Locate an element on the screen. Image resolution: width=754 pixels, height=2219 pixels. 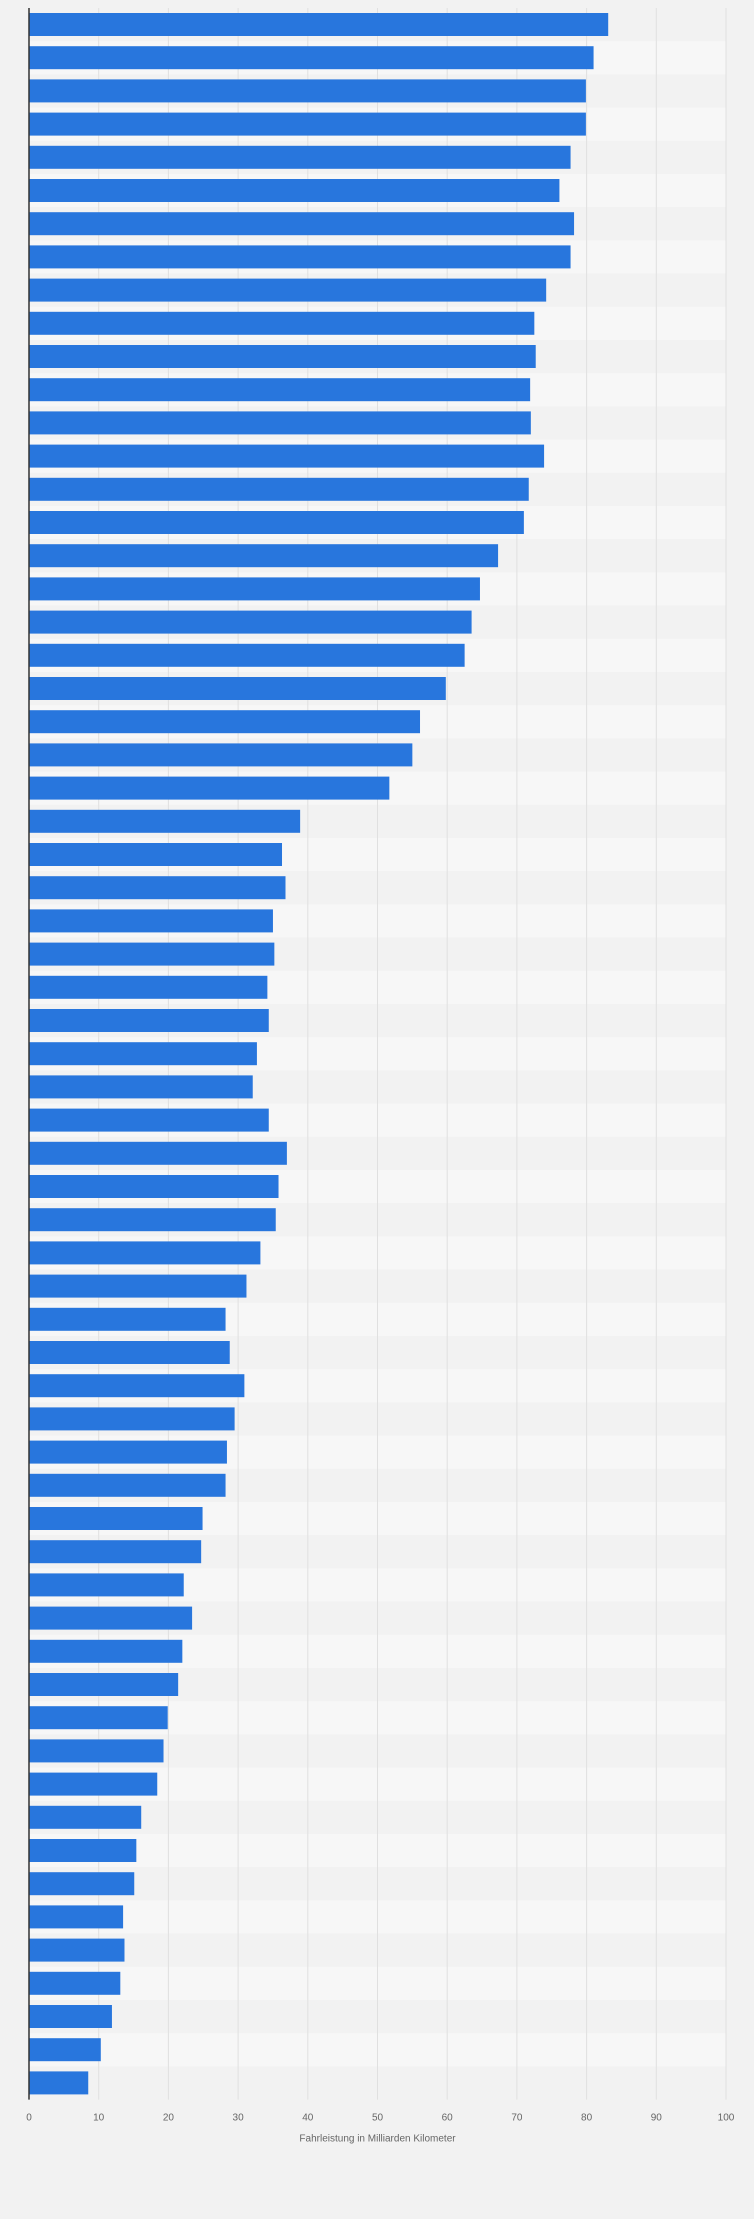
x-tick-labels: 0 10 20 30 40 50 60 70 80 90 100 is located at coordinates (380, 2118).